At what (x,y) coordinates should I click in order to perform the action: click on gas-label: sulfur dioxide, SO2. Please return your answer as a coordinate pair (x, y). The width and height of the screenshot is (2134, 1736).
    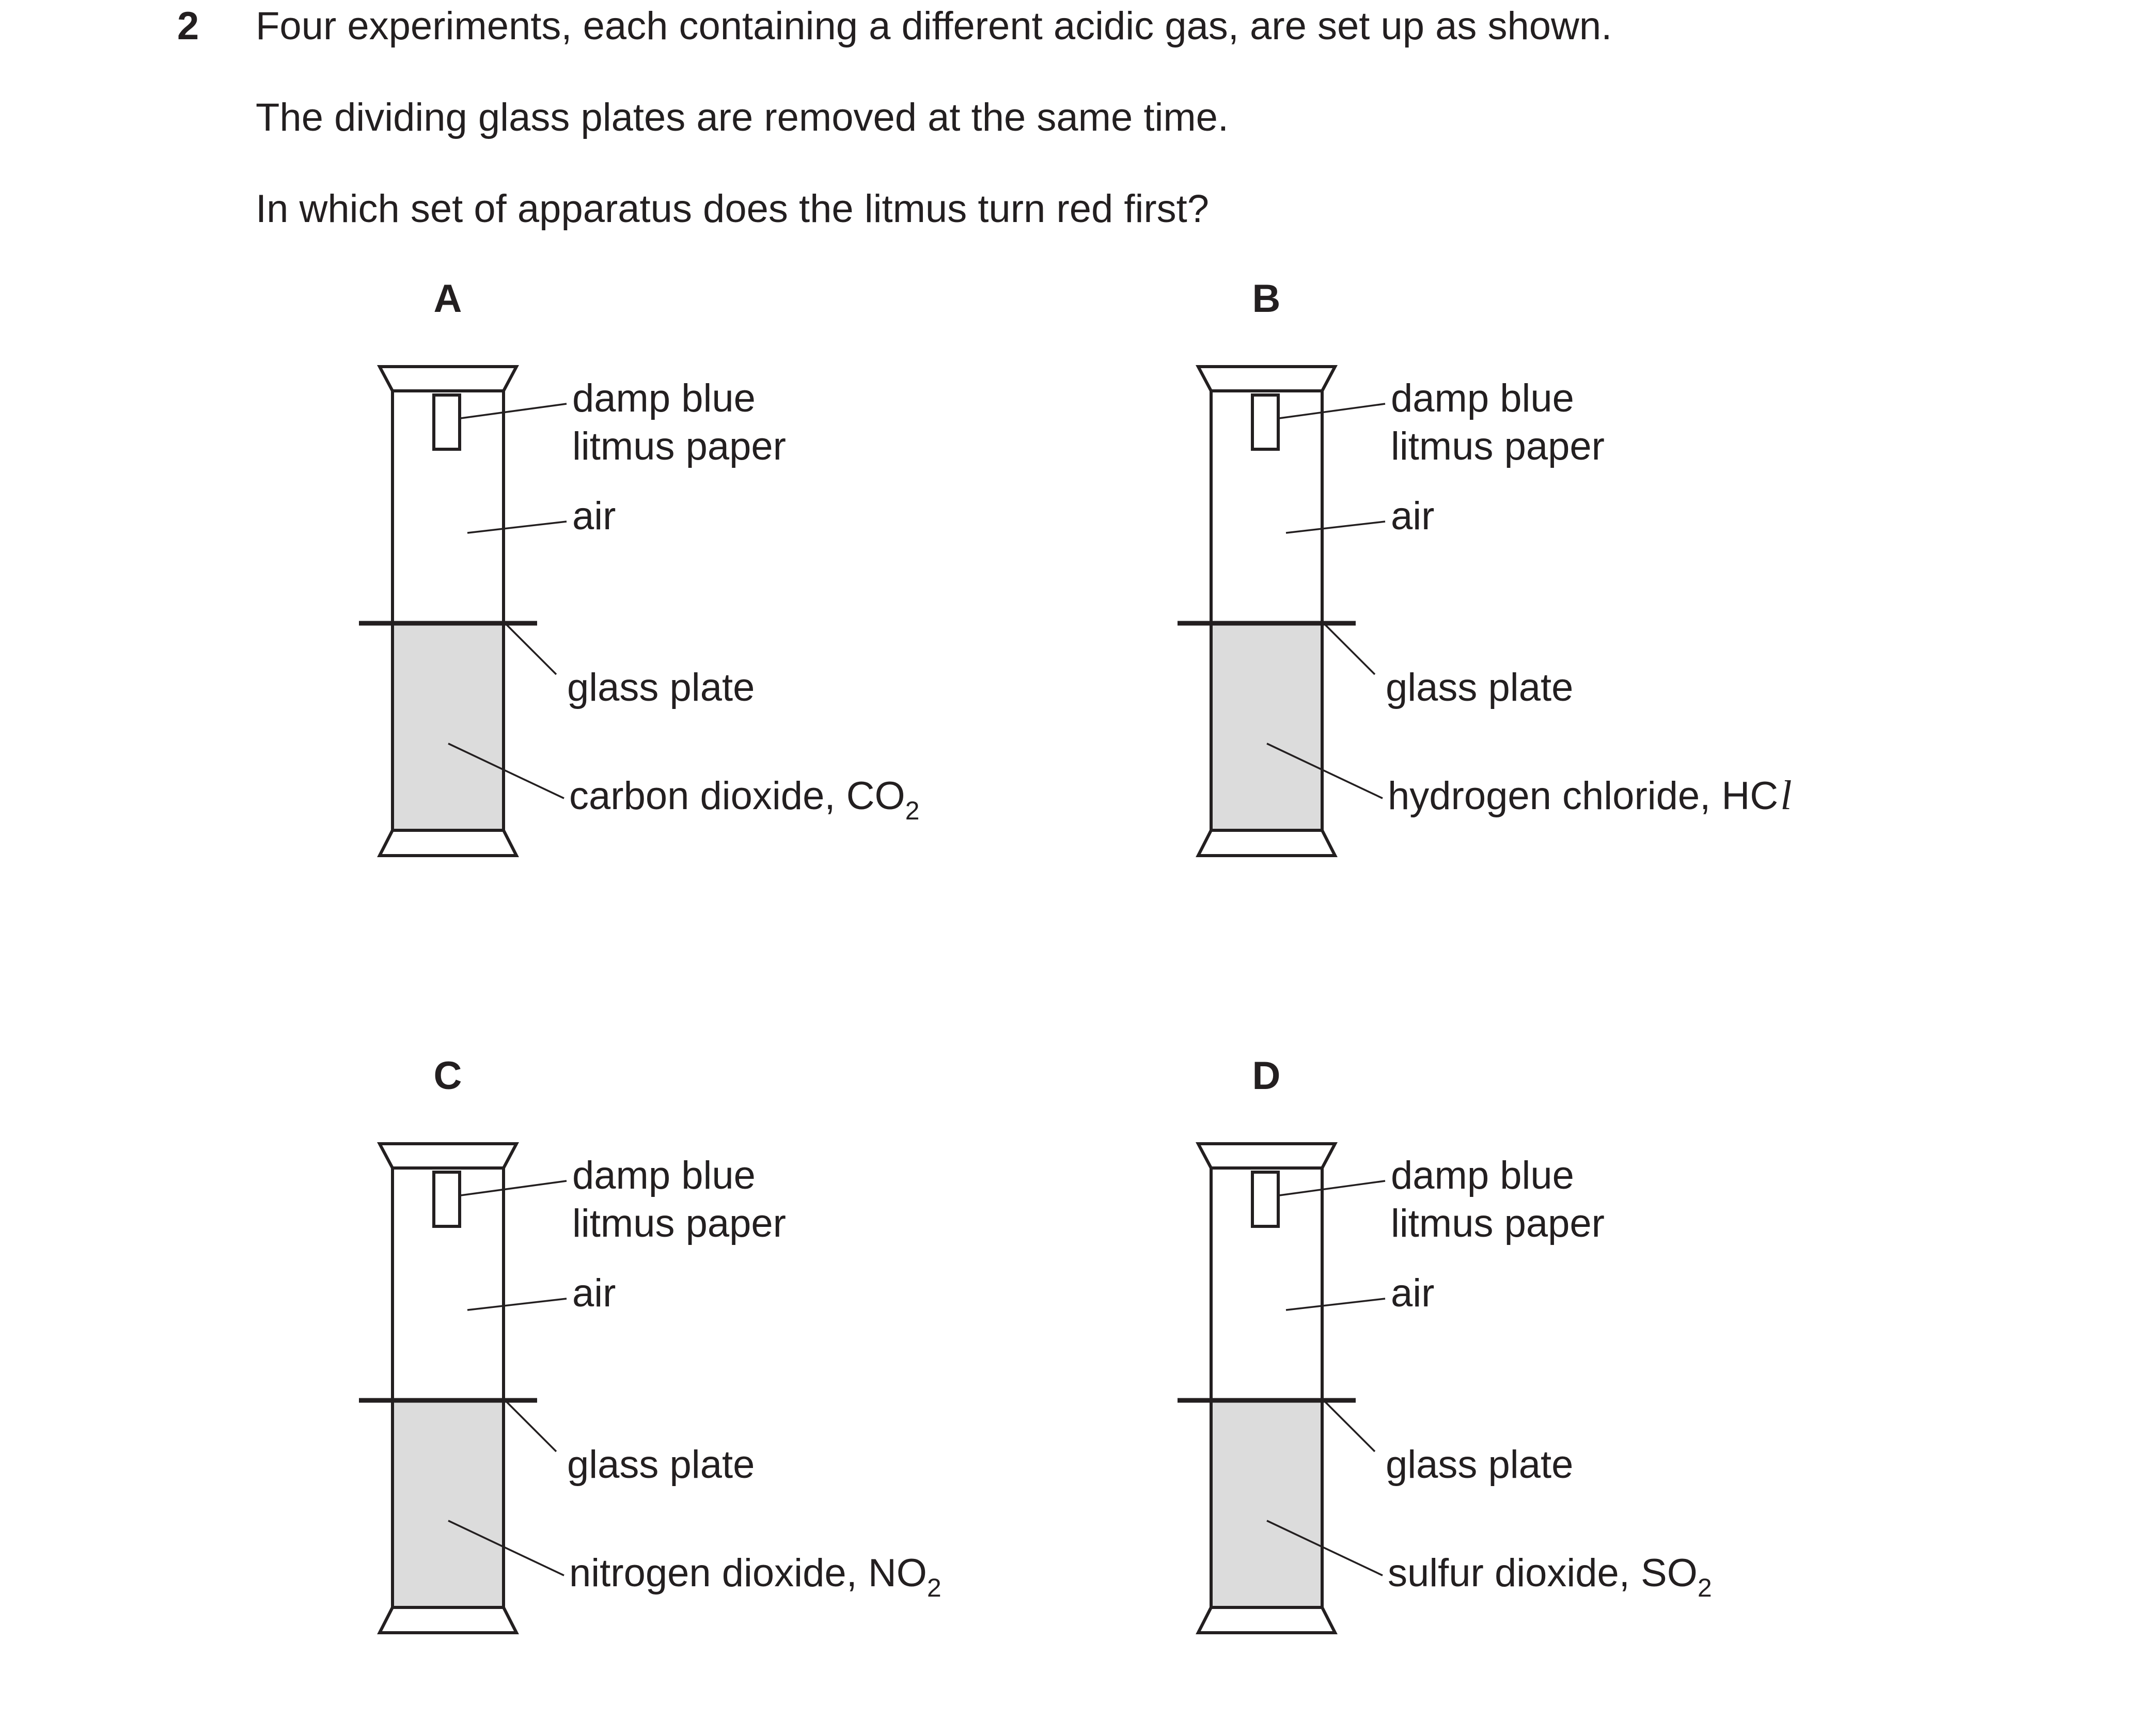
    Looking at the image, I should click on (1550, 1576).